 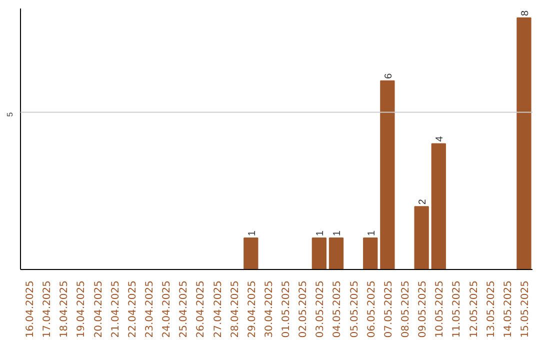 What do you see at coordinates (406, 309) in the screenshot?
I see `x-tick-label: 08.05.2025` at bounding box center [406, 309].